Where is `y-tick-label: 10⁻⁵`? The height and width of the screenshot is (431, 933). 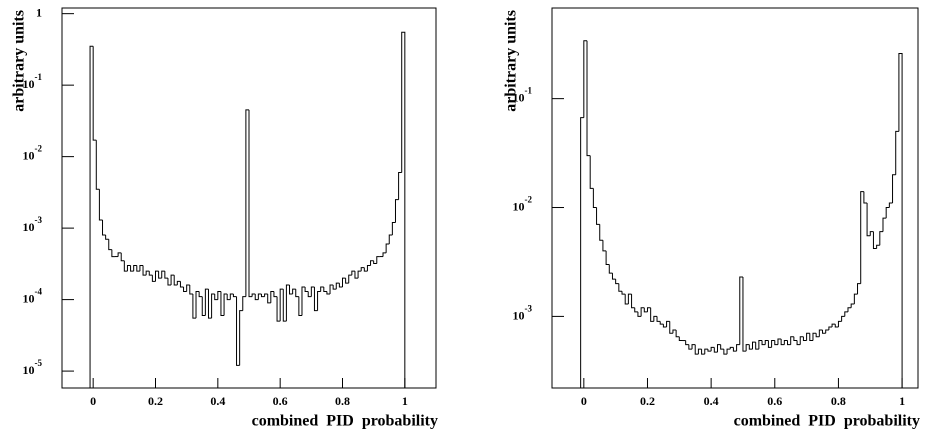 y-tick-label: 10⁻⁵ is located at coordinates (33, 367).